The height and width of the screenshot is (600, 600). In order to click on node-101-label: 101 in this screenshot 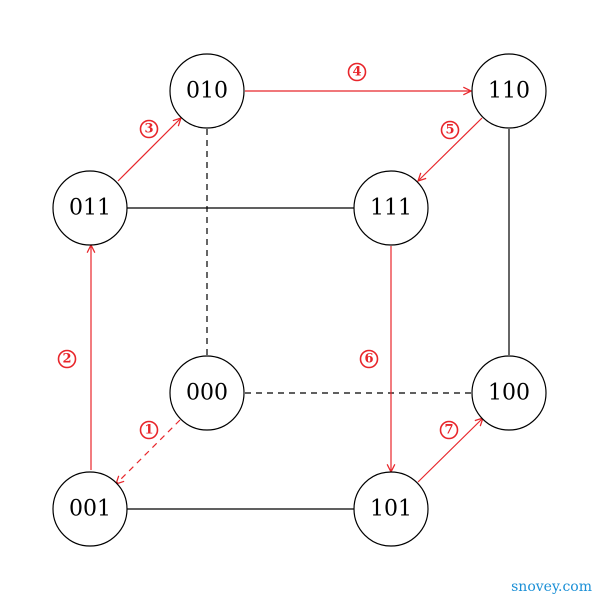, I will do `click(391, 509)`.